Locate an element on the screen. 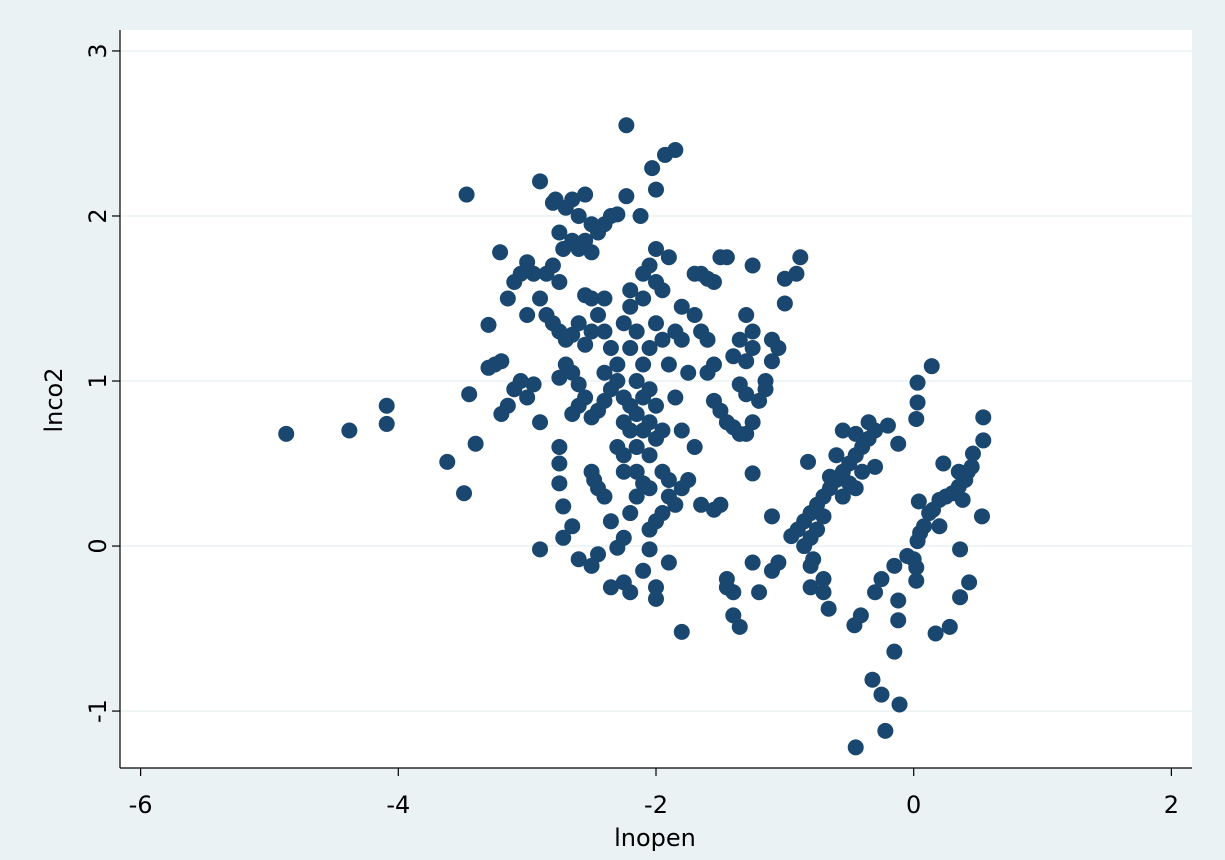 This screenshot has width=1225, height=860. x-axis-title: lnopen is located at coordinates (655, 838).